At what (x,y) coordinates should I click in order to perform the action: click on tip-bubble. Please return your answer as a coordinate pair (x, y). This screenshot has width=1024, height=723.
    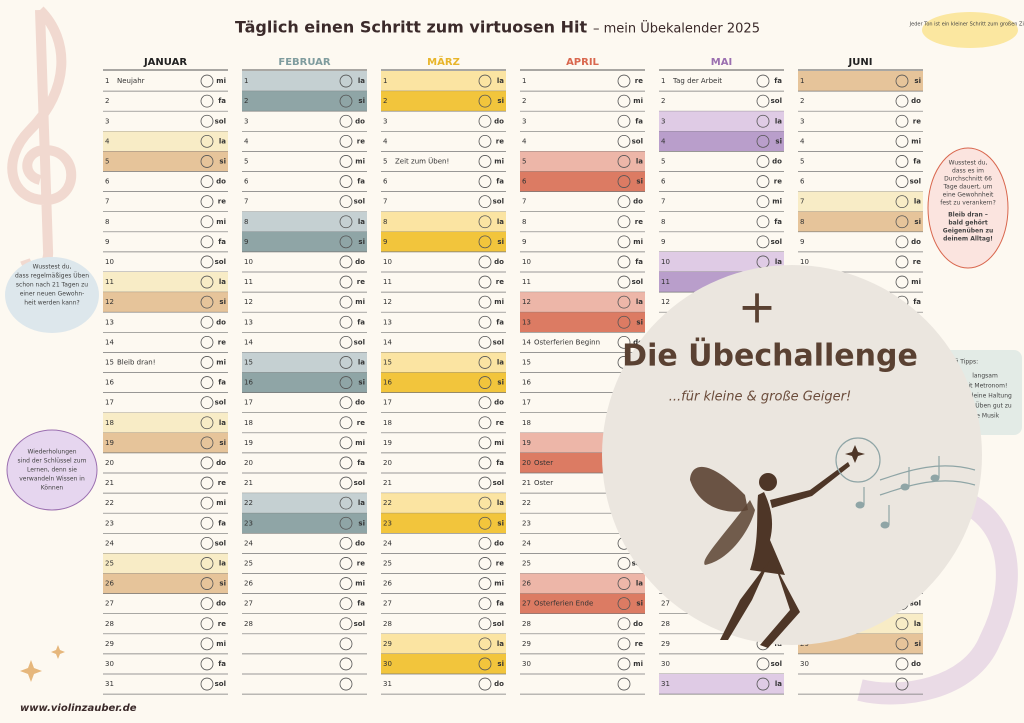
    Looking at the image, I should click on (970, 30).